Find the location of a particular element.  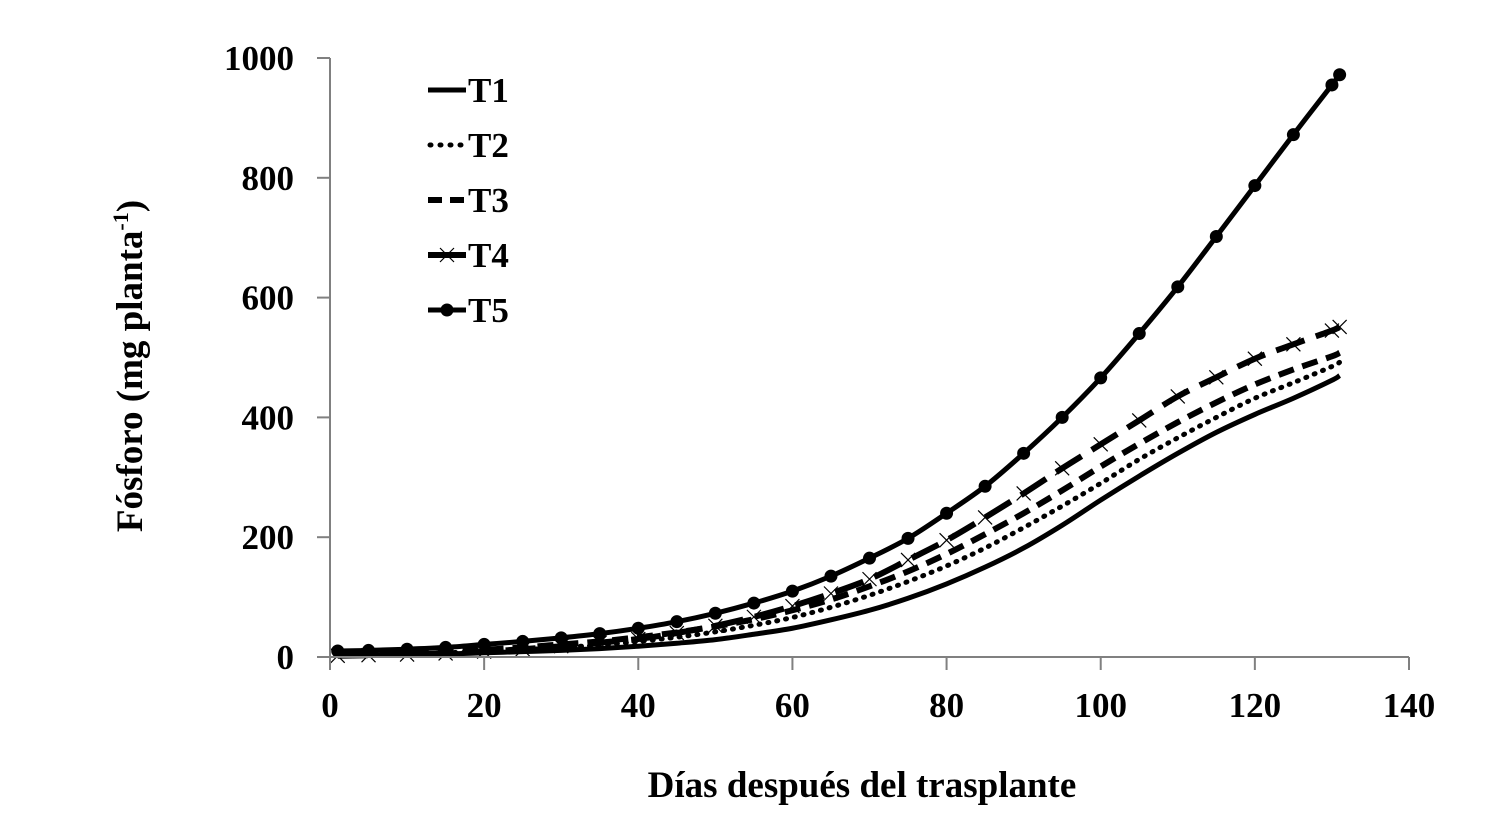

x-tick-label: 60 is located at coordinates (792, 705).